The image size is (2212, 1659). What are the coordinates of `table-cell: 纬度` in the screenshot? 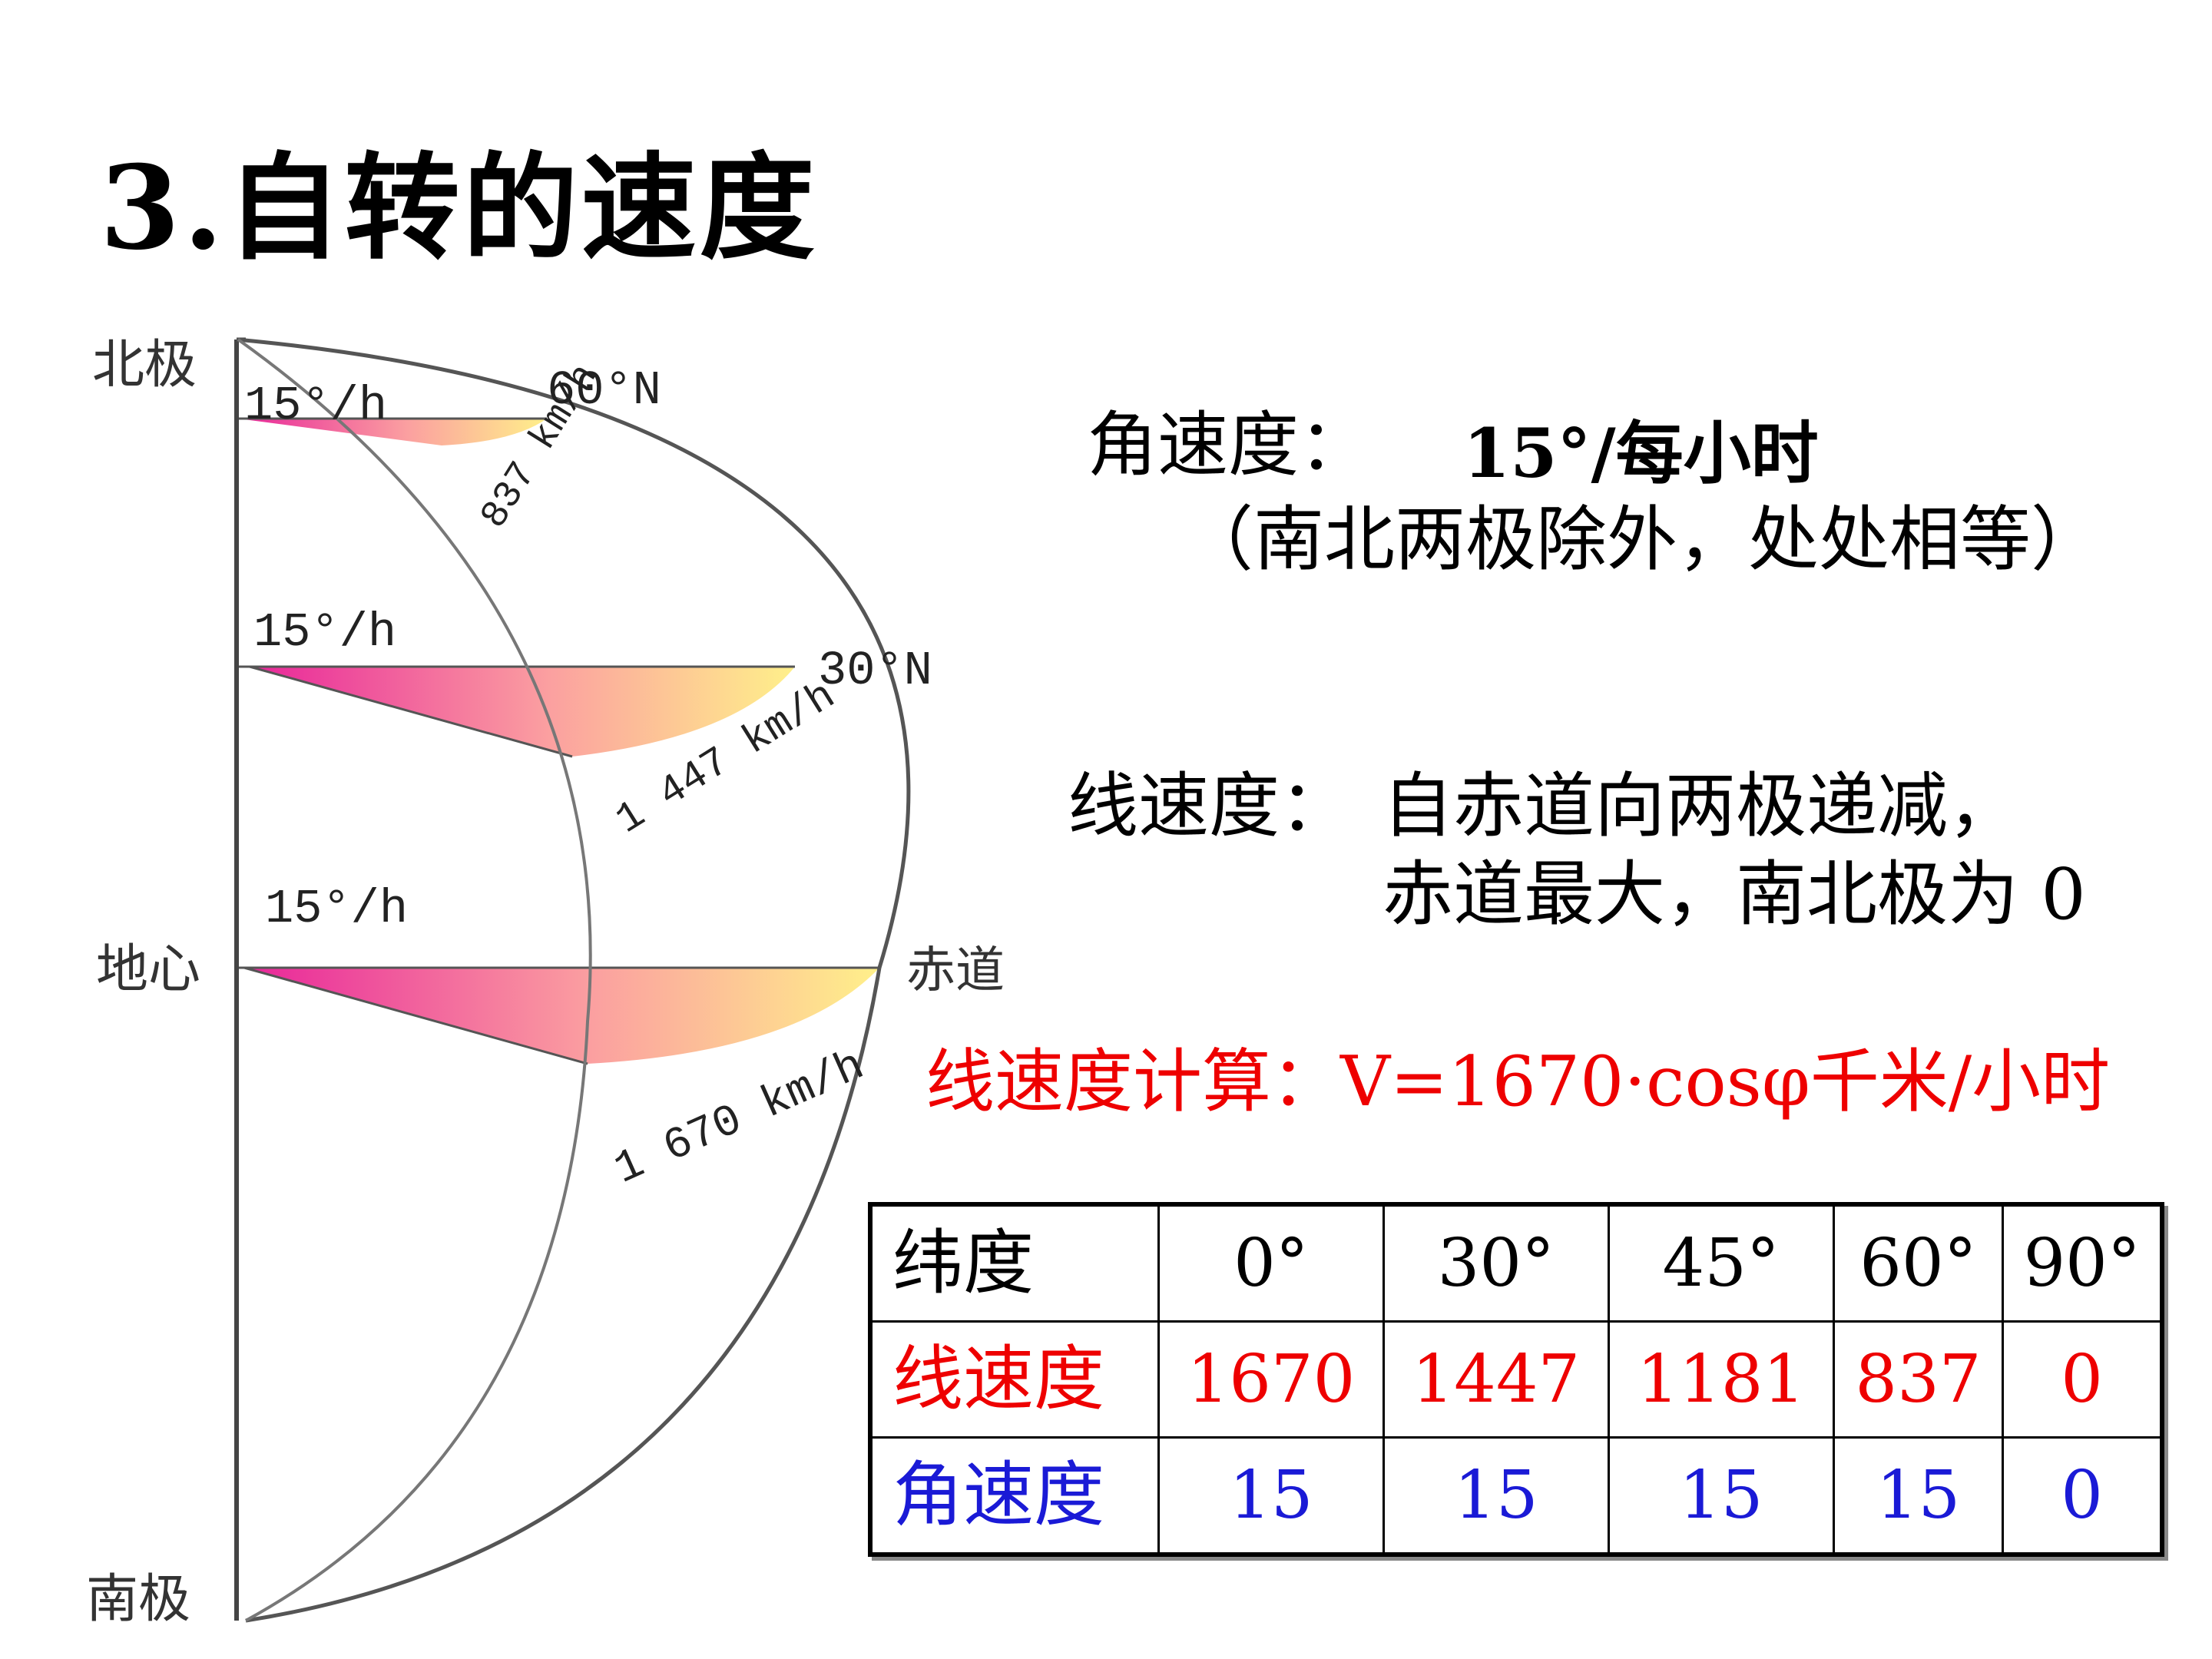 It's located at (1015, 1263).